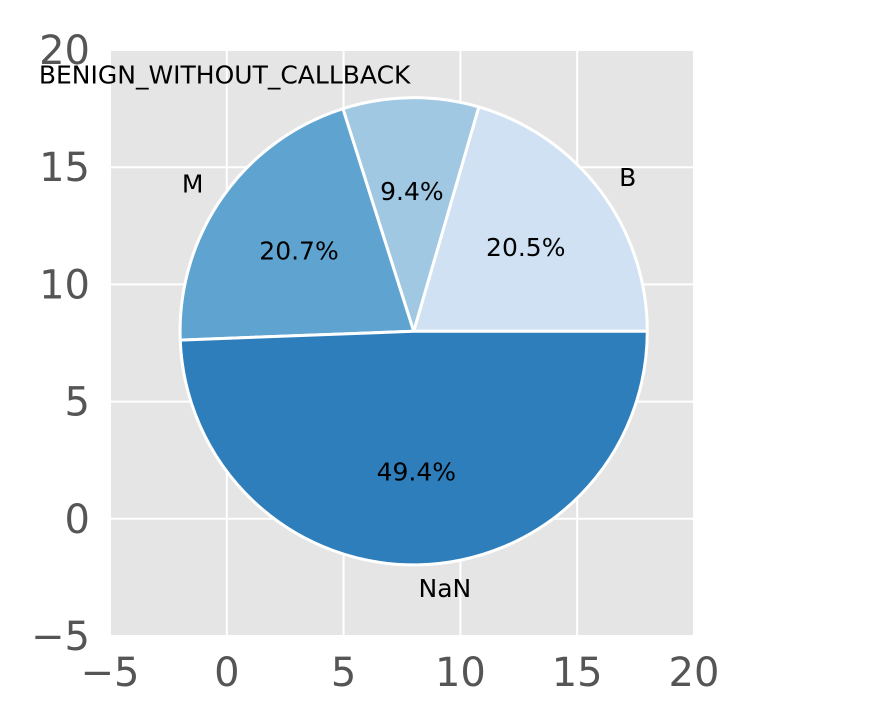  What do you see at coordinates (400, 673) in the screenshot?
I see `x-axis-ticks: −5 0 5 10 15 20` at bounding box center [400, 673].